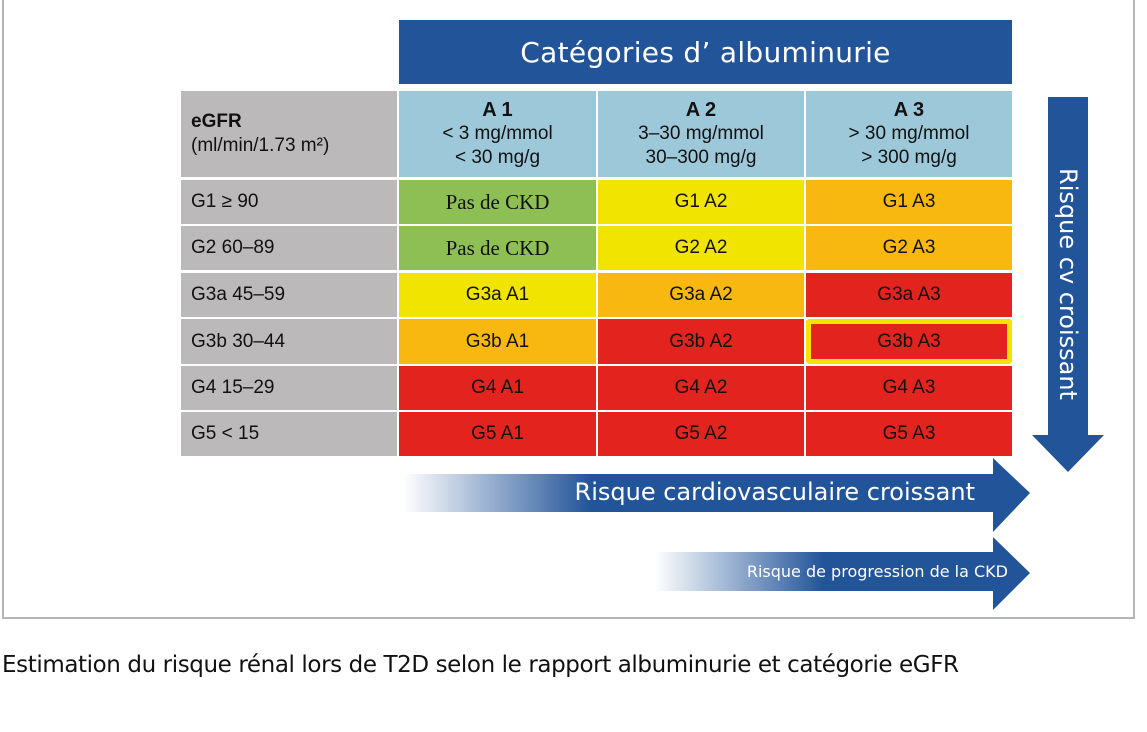  What do you see at coordinates (909, 341) in the screenshot?
I see `highlighted-risk-cell: G3b A3` at bounding box center [909, 341].